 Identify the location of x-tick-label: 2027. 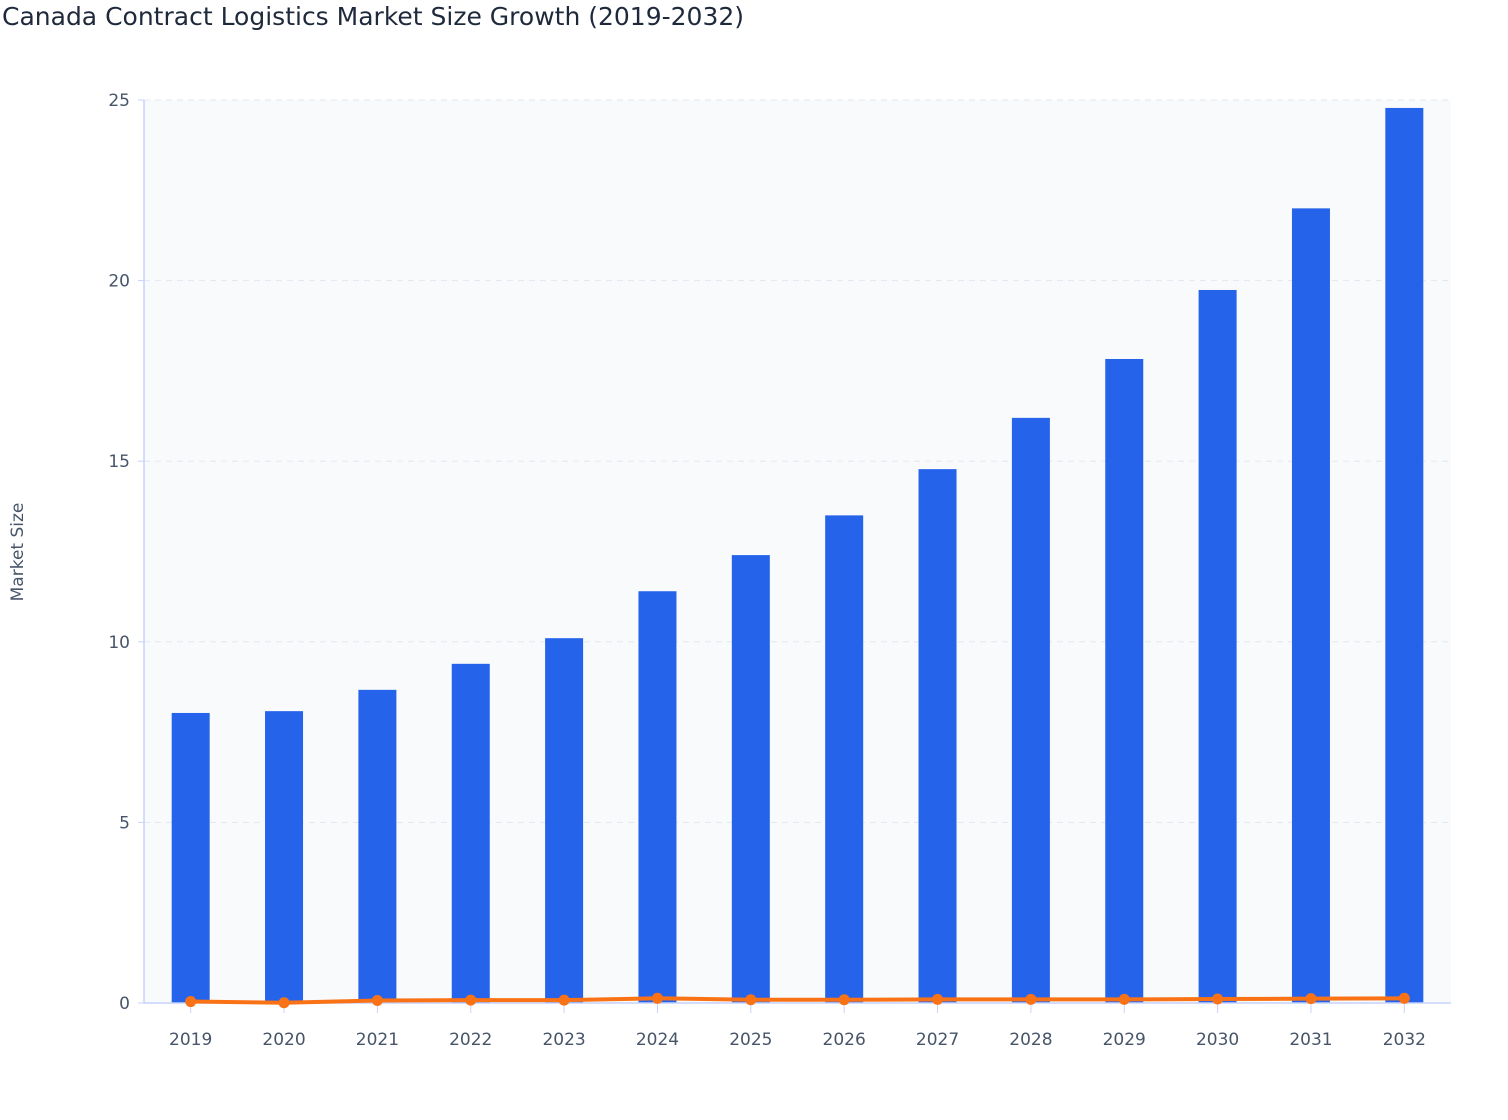
(937, 1040).